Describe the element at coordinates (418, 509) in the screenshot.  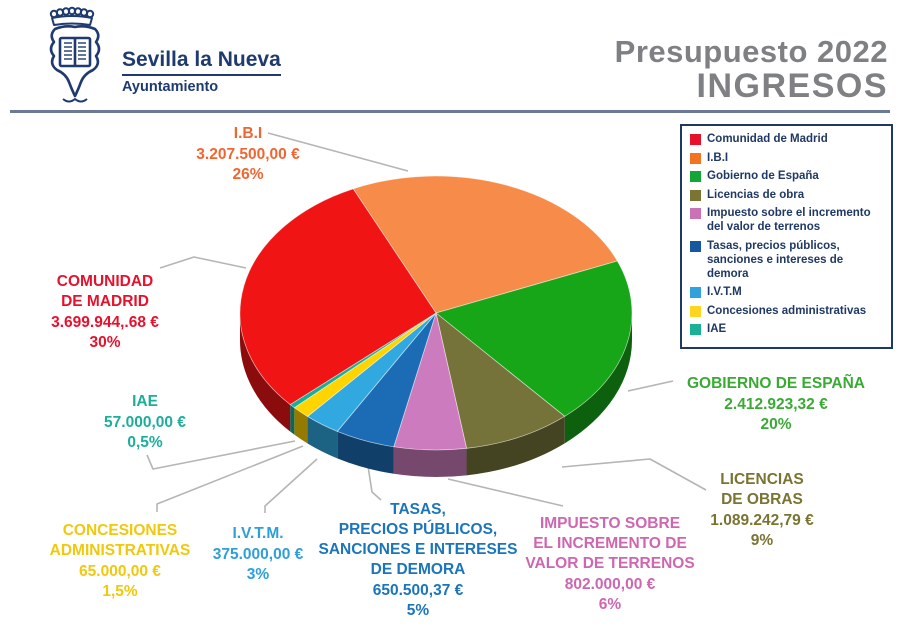
I see `slice-name: TASAS,` at that location.